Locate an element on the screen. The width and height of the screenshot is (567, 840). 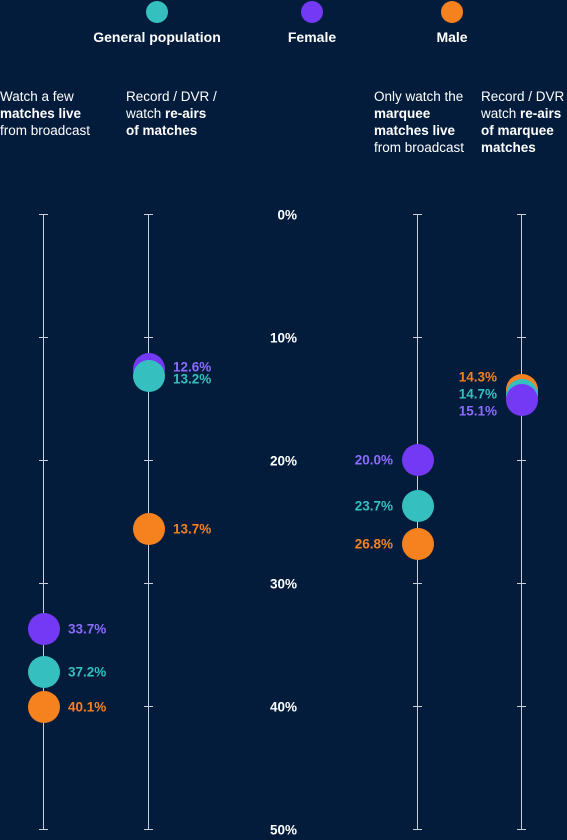
data-label: 37.2% is located at coordinates (87, 672).